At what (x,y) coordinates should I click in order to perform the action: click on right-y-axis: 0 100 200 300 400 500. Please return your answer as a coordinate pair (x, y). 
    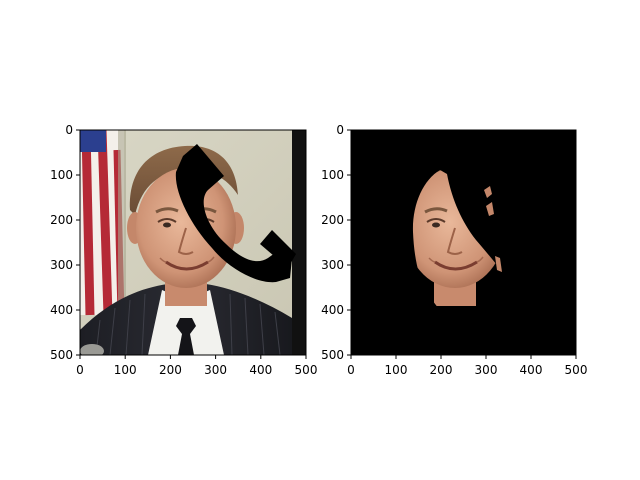
    Looking at the image, I should click on (336, 242).